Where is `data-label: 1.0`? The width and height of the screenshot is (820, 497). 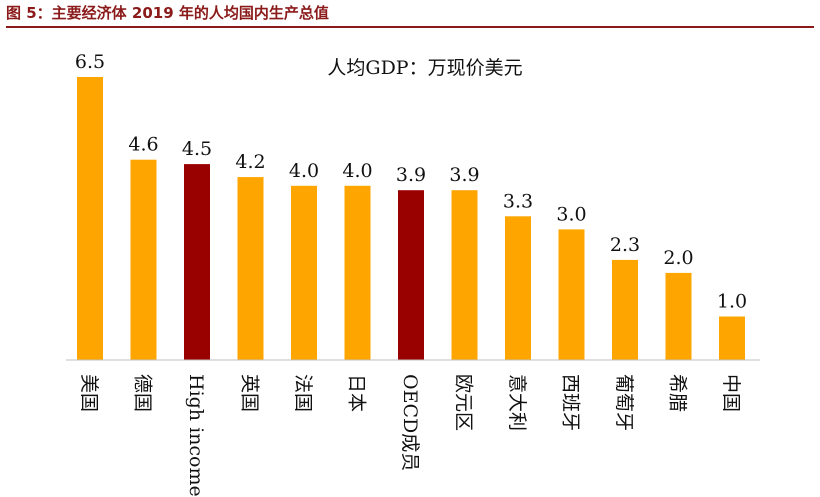 data-label: 1.0 is located at coordinates (732, 302).